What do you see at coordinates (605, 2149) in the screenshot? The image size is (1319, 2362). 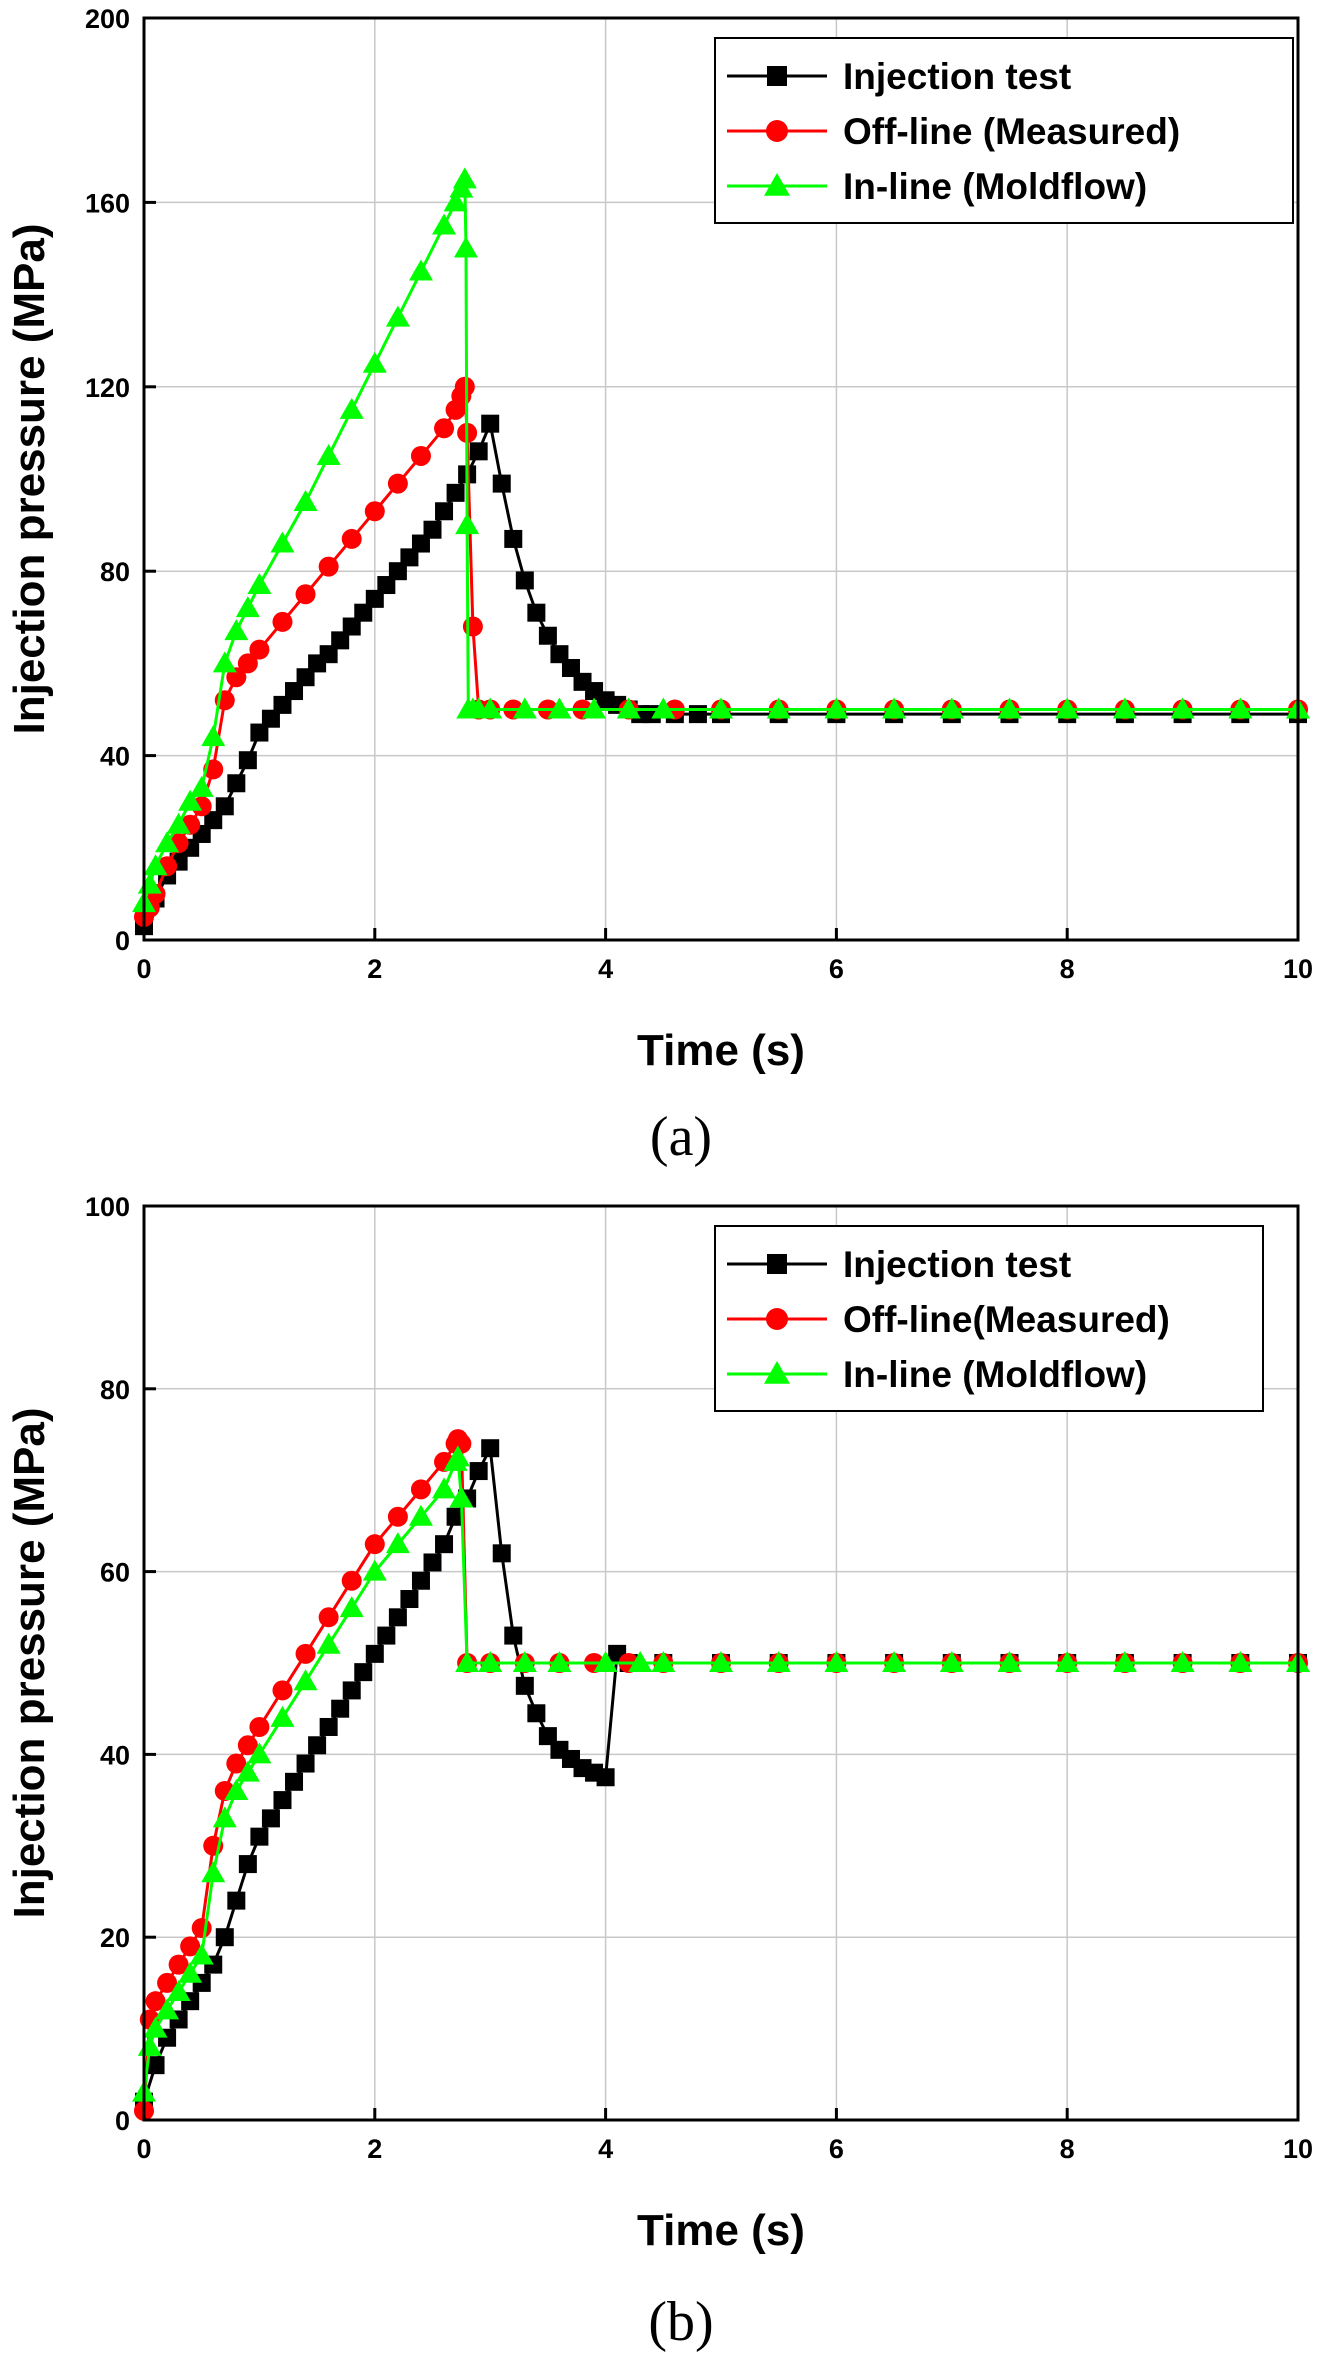 I see `x-tick-label: 4` at bounding box center [605, 2149].